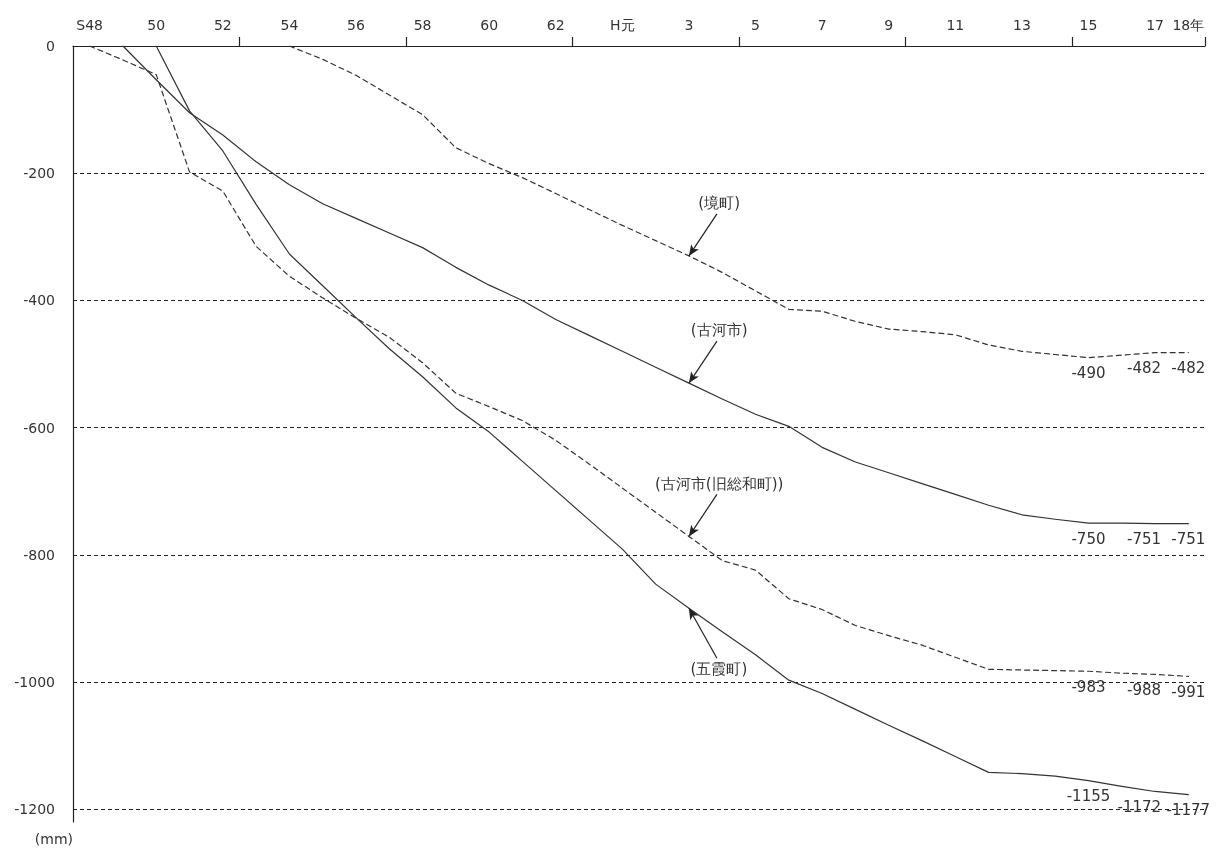 The width and height of the screenshot is (1228, 859). Describe the element at coordinates (89, 25) in the screenshot. I see `x-tick-label: S48` at that location.